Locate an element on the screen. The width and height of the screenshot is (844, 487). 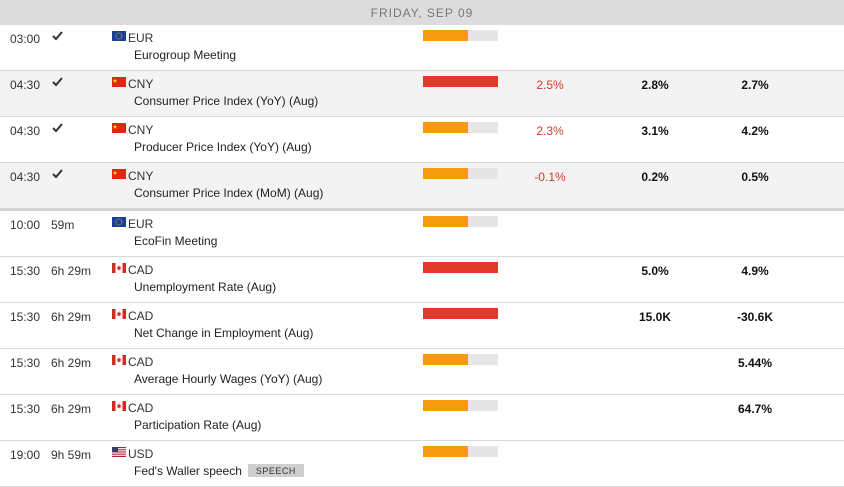
event-name: Producer Price Index (YoY) (Aug) is located at coordinates (223, 147).